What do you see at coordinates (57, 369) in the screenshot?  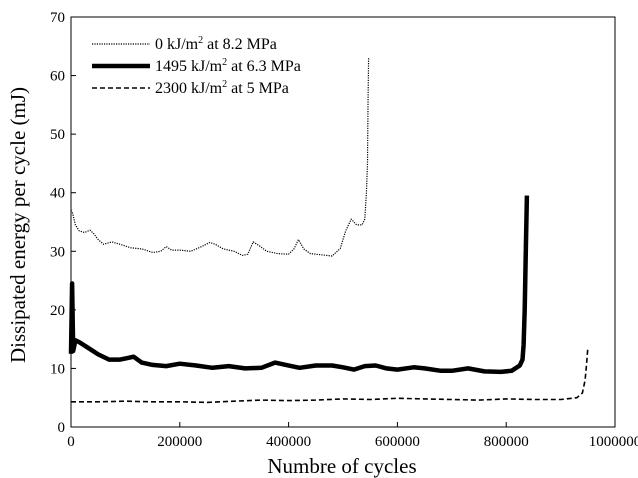 I see `y-tick-label: 10` at bounding box center [57, 369].